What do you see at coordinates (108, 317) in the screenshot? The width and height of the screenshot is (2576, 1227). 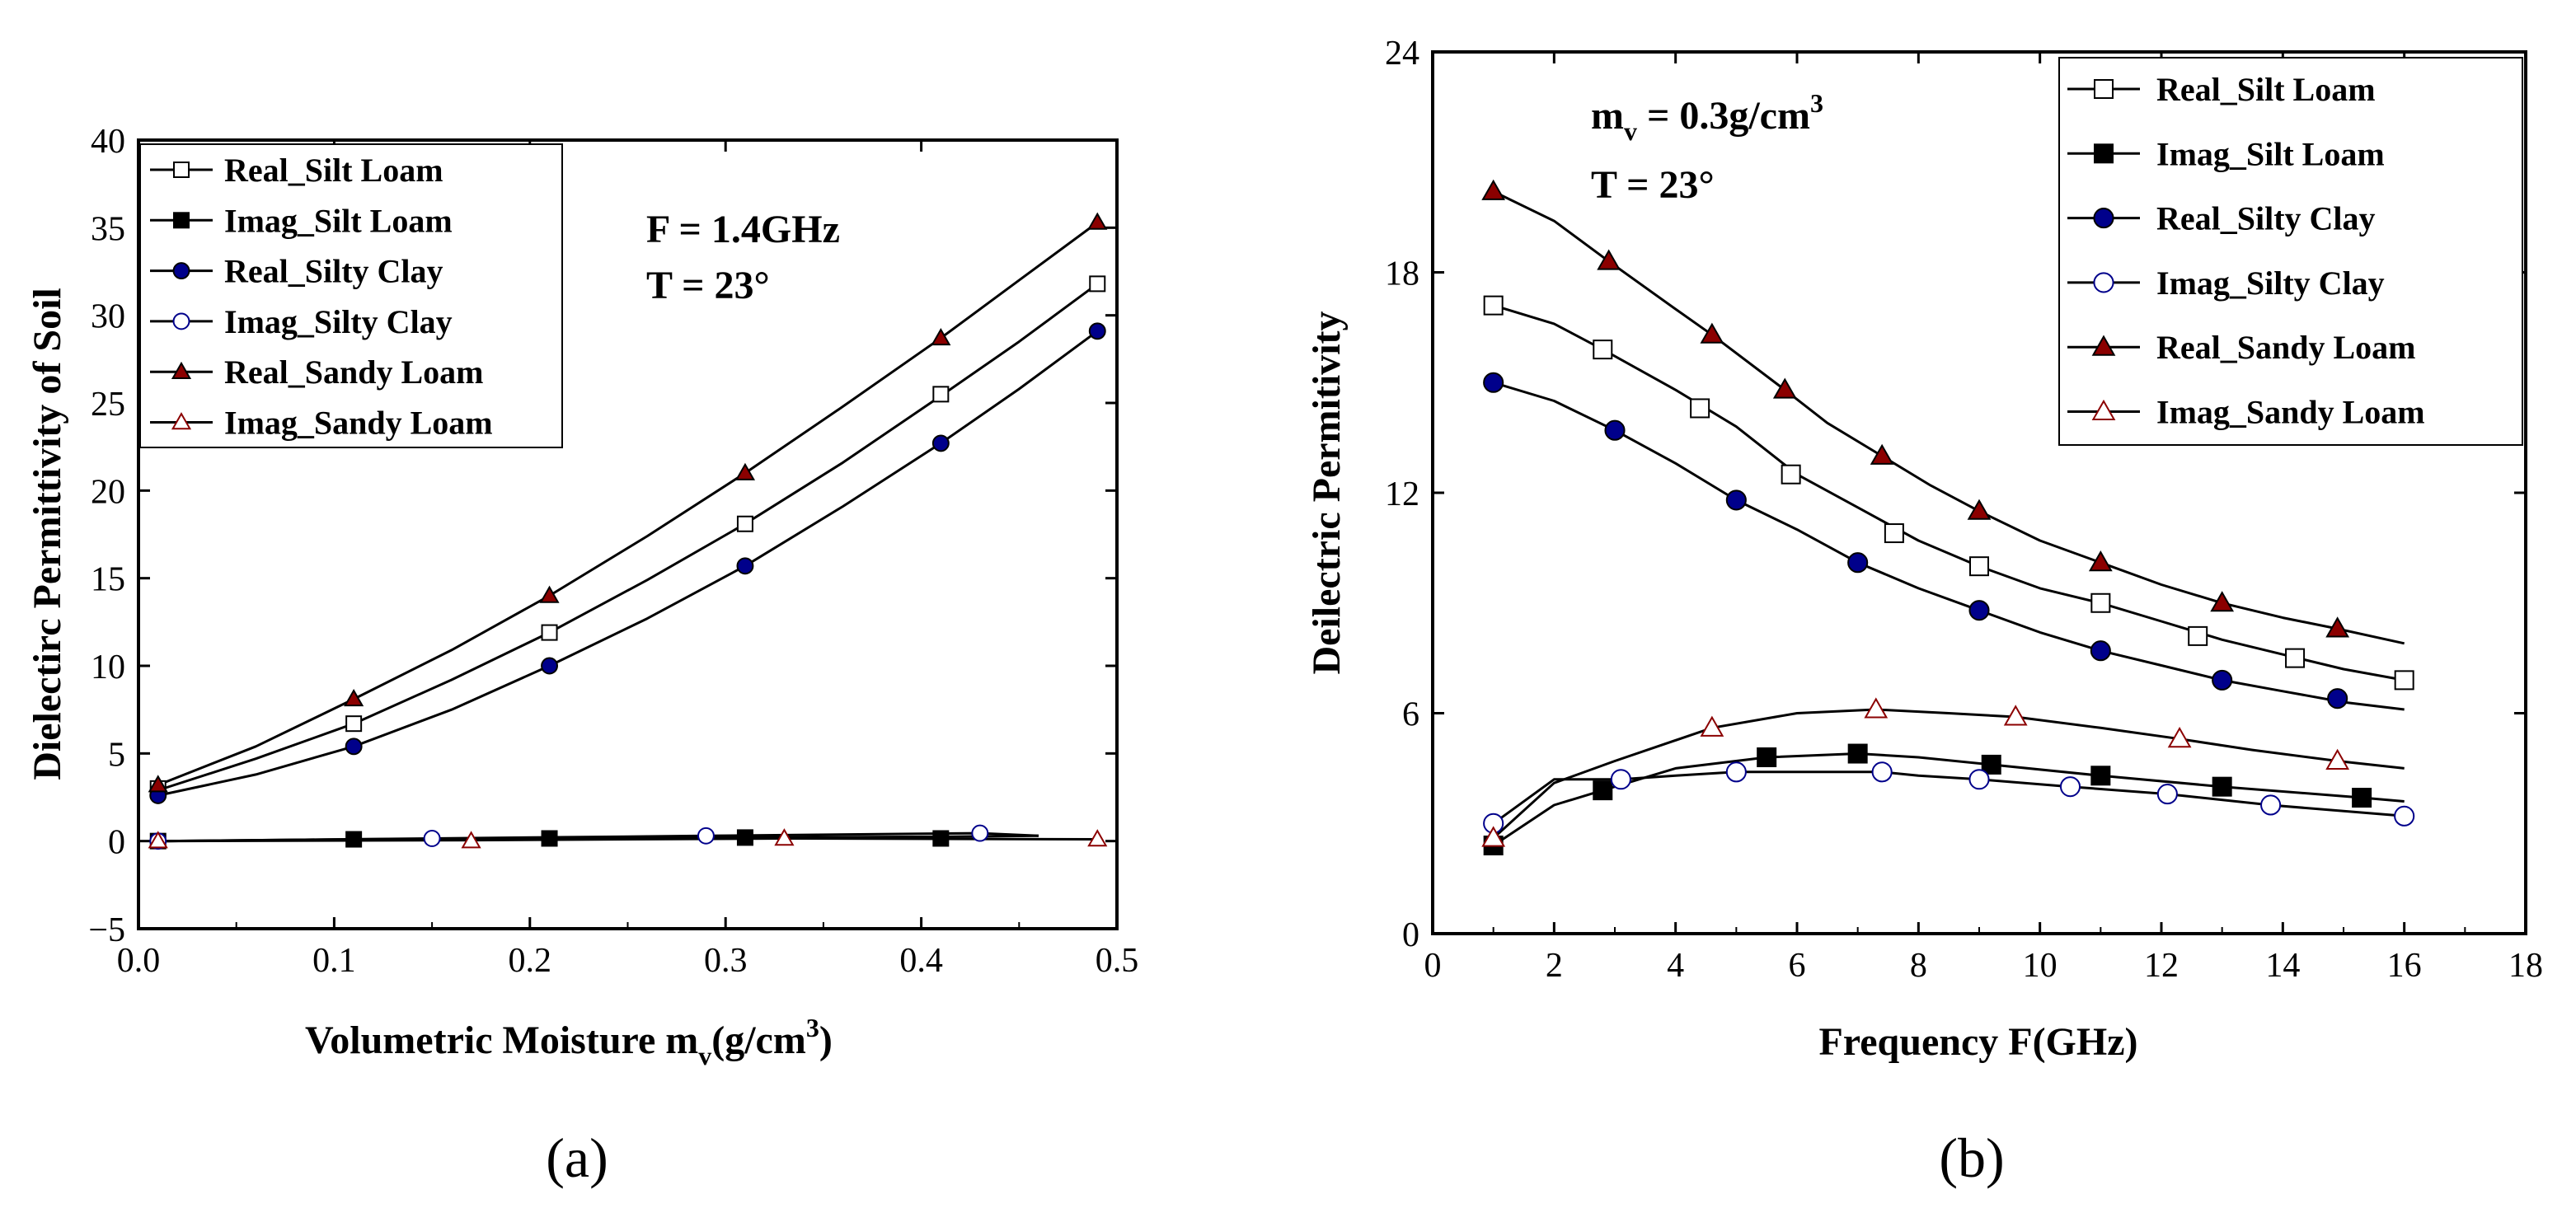 I see `panel-a-y-tick-label: 30` at bounding box center [108, 317].